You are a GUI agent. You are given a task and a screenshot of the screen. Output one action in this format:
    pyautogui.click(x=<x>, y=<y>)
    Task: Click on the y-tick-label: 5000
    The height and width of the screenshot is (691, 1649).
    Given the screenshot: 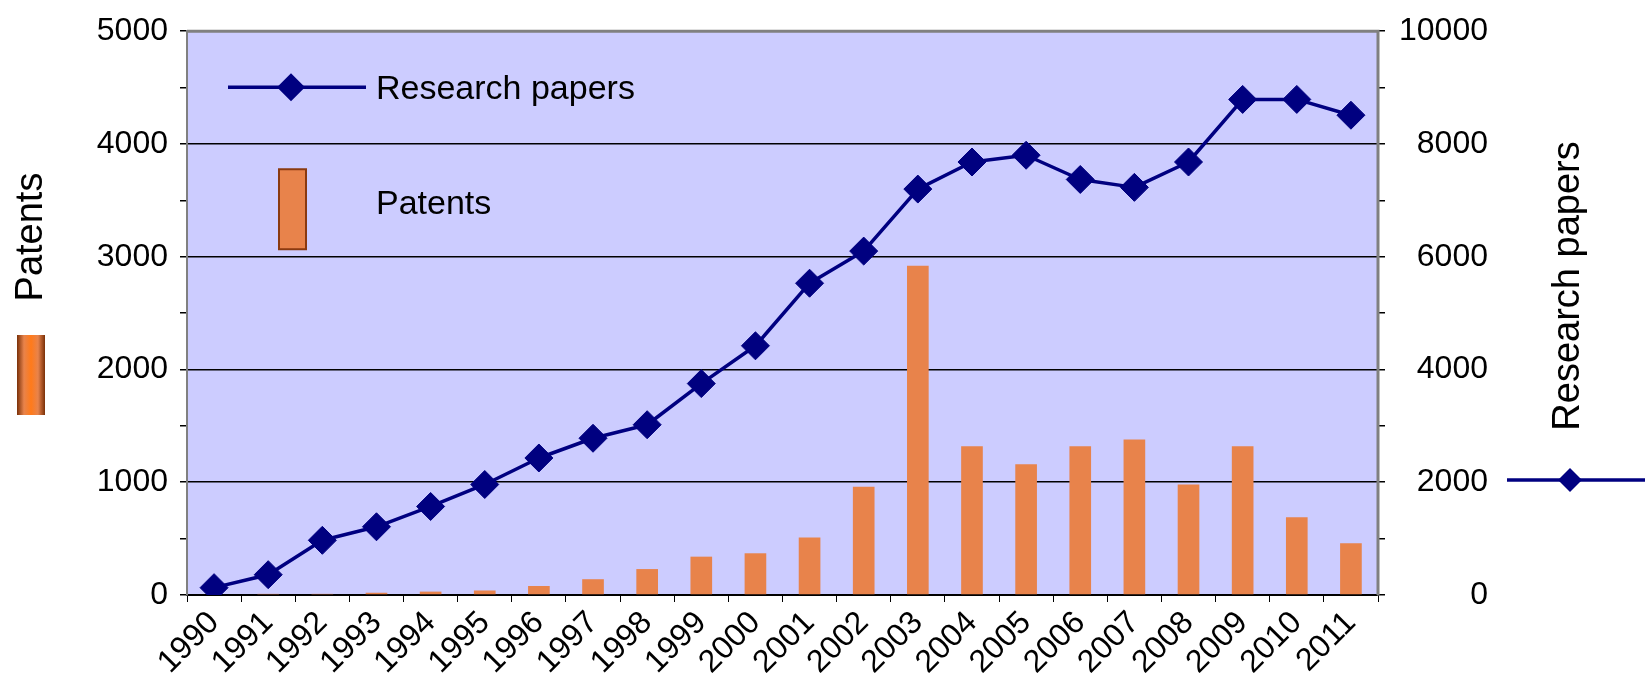 What is the action you would take?
    pyautogui.click(x=132, y=29)
    